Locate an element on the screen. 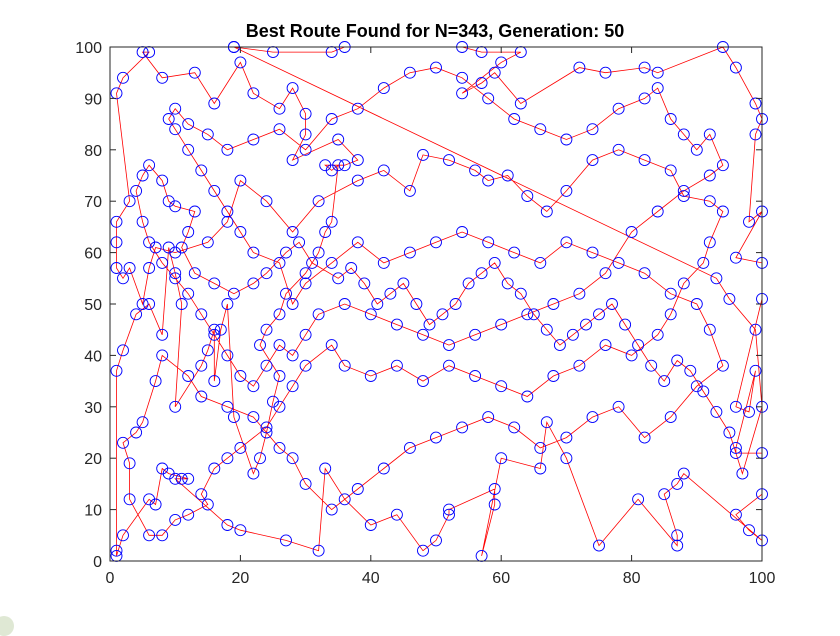  x-tick-label: 0 is located at coordinates (110, 578).